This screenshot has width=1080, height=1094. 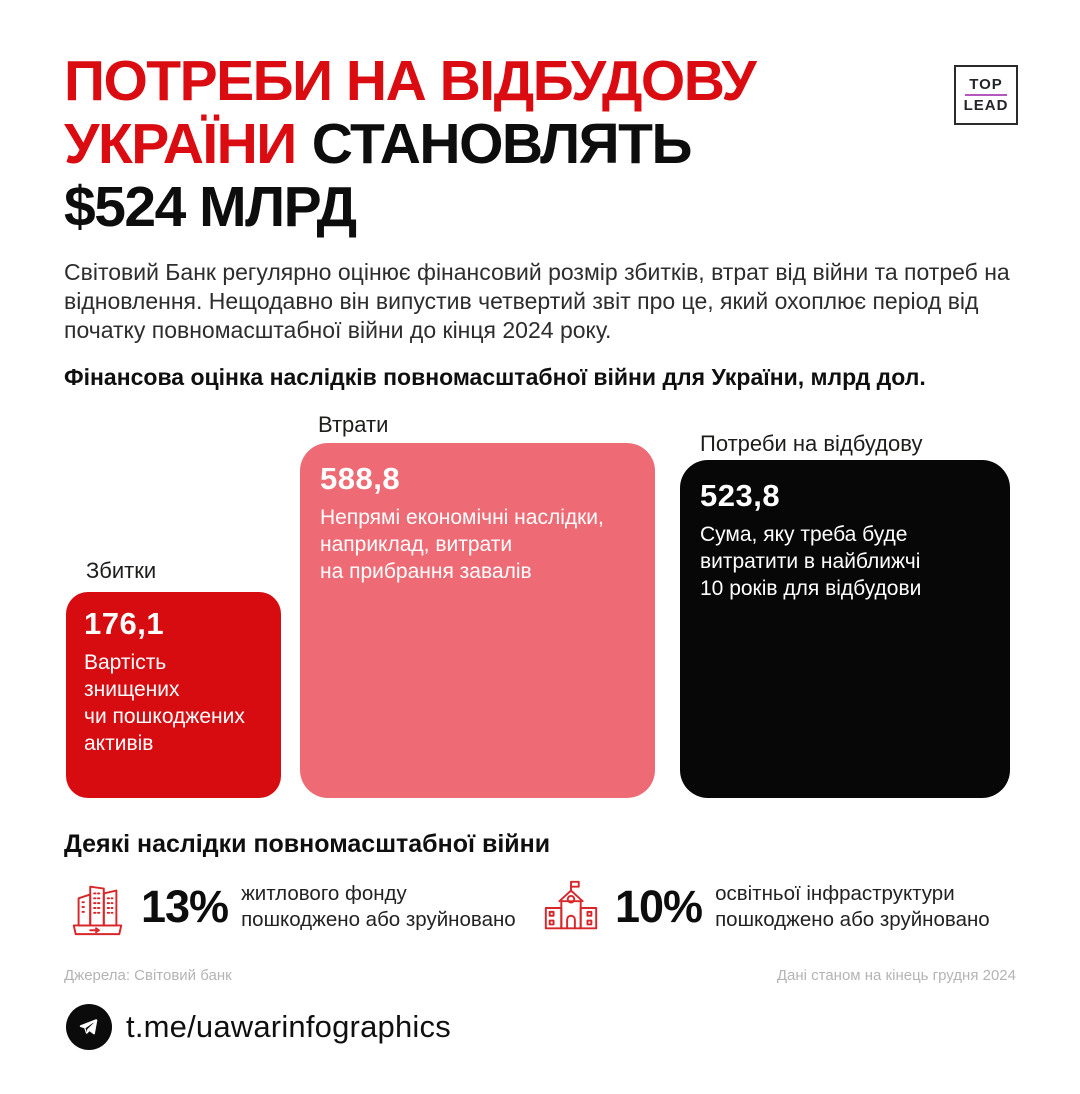 I want to click on stat-housing-percent: 13%, so click(x=185, y=906).